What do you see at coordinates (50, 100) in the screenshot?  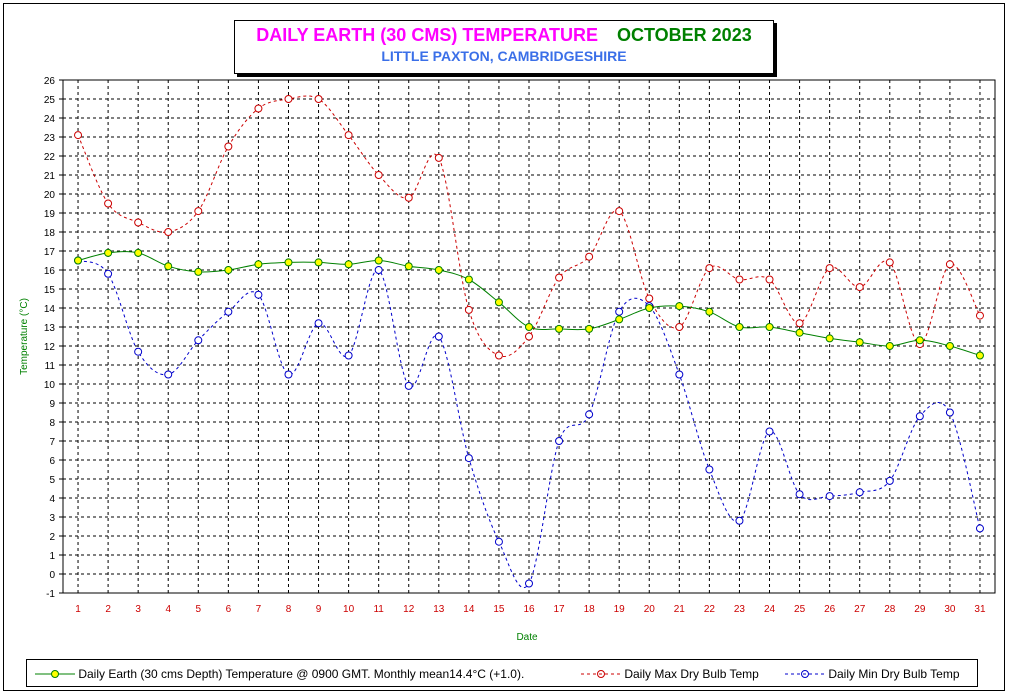 I see `y-tick-label: 25` at bounding box center [50, 100].